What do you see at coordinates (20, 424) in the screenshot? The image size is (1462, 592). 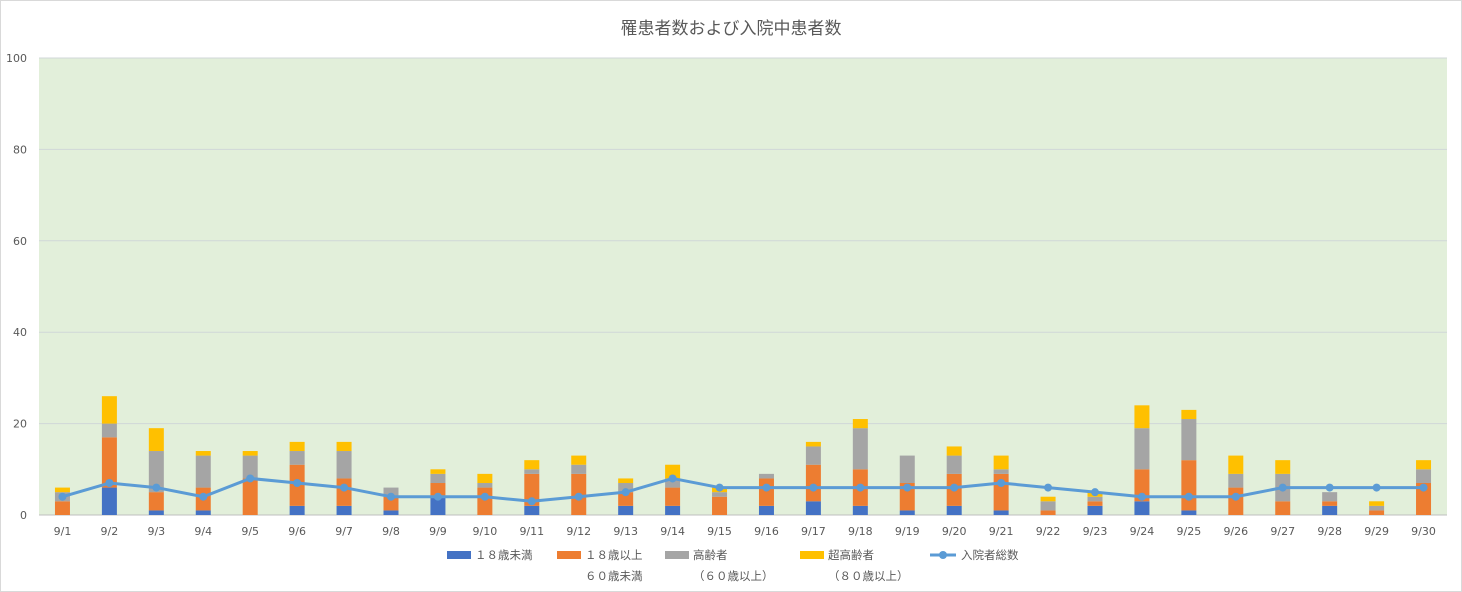 I see `y-tick-label: 20` at bounding box center [20, 424].